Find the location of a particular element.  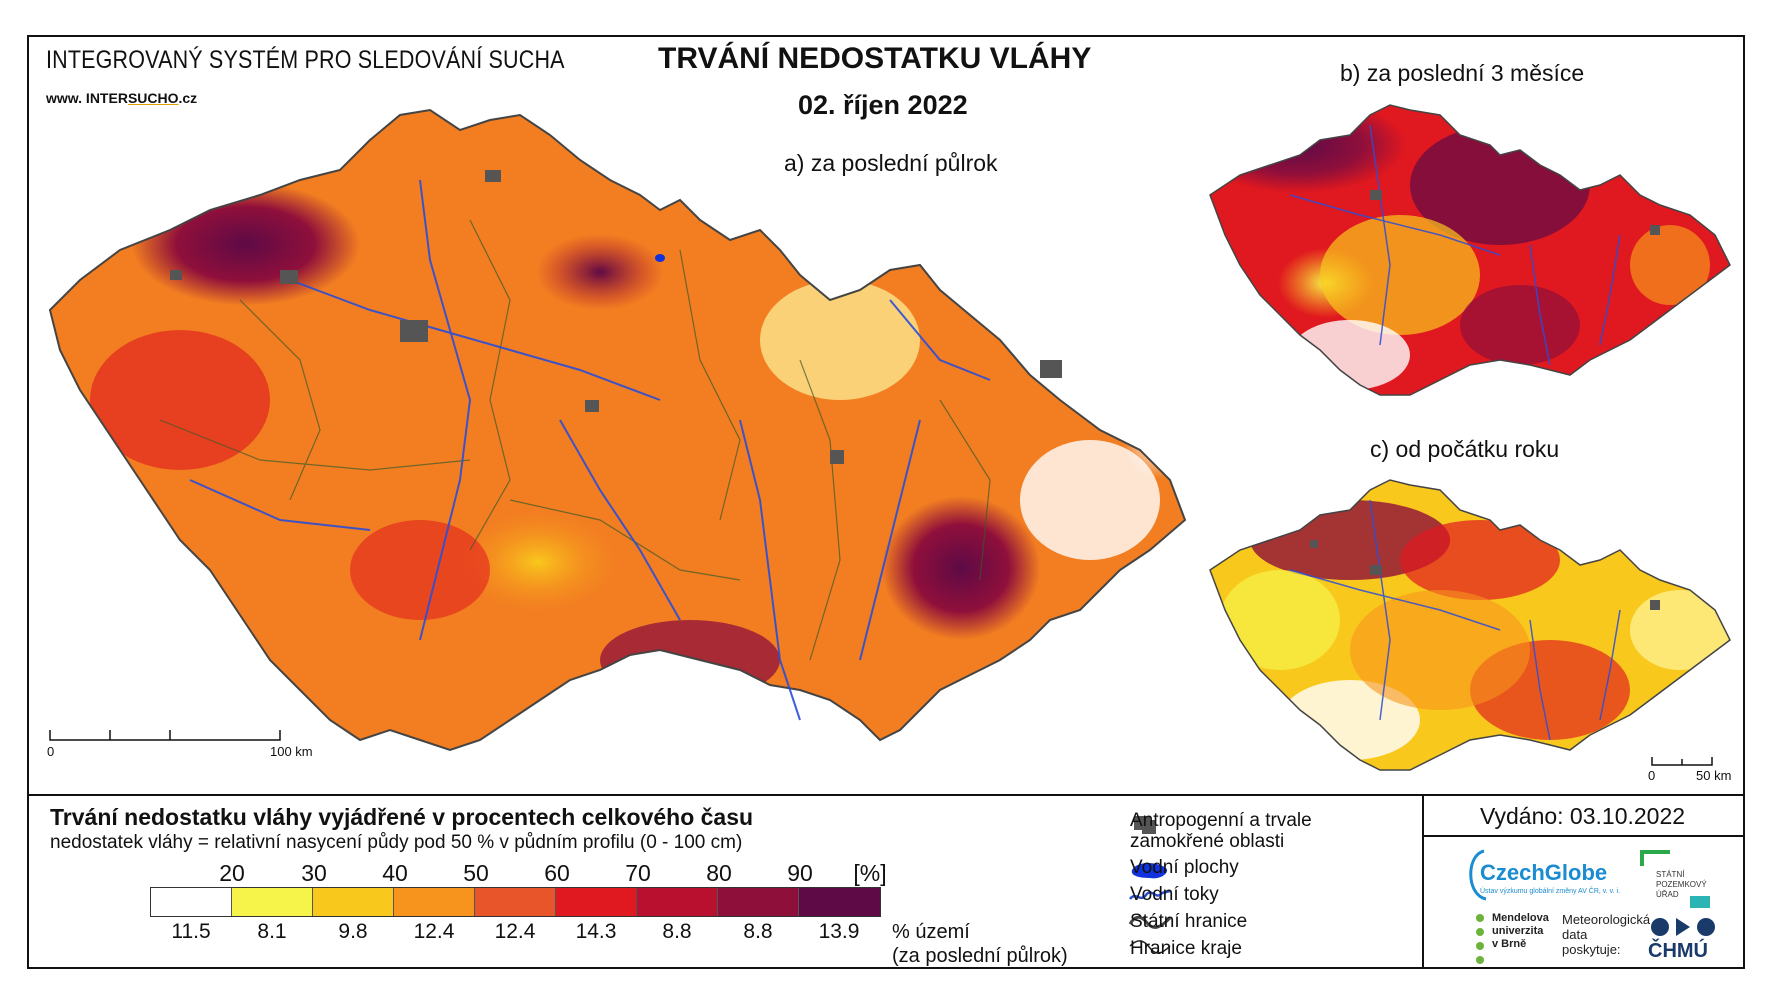

area-percent: 14.3 is located at coordinates (596, 931).